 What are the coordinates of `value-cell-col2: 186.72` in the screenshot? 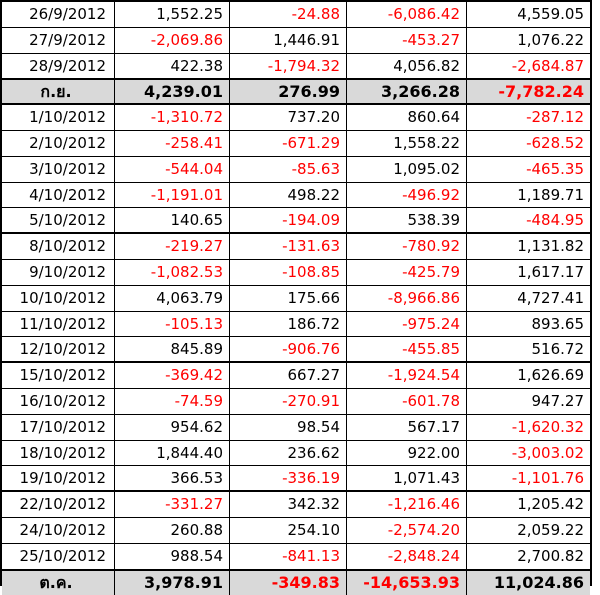 It's located at (288, 324).